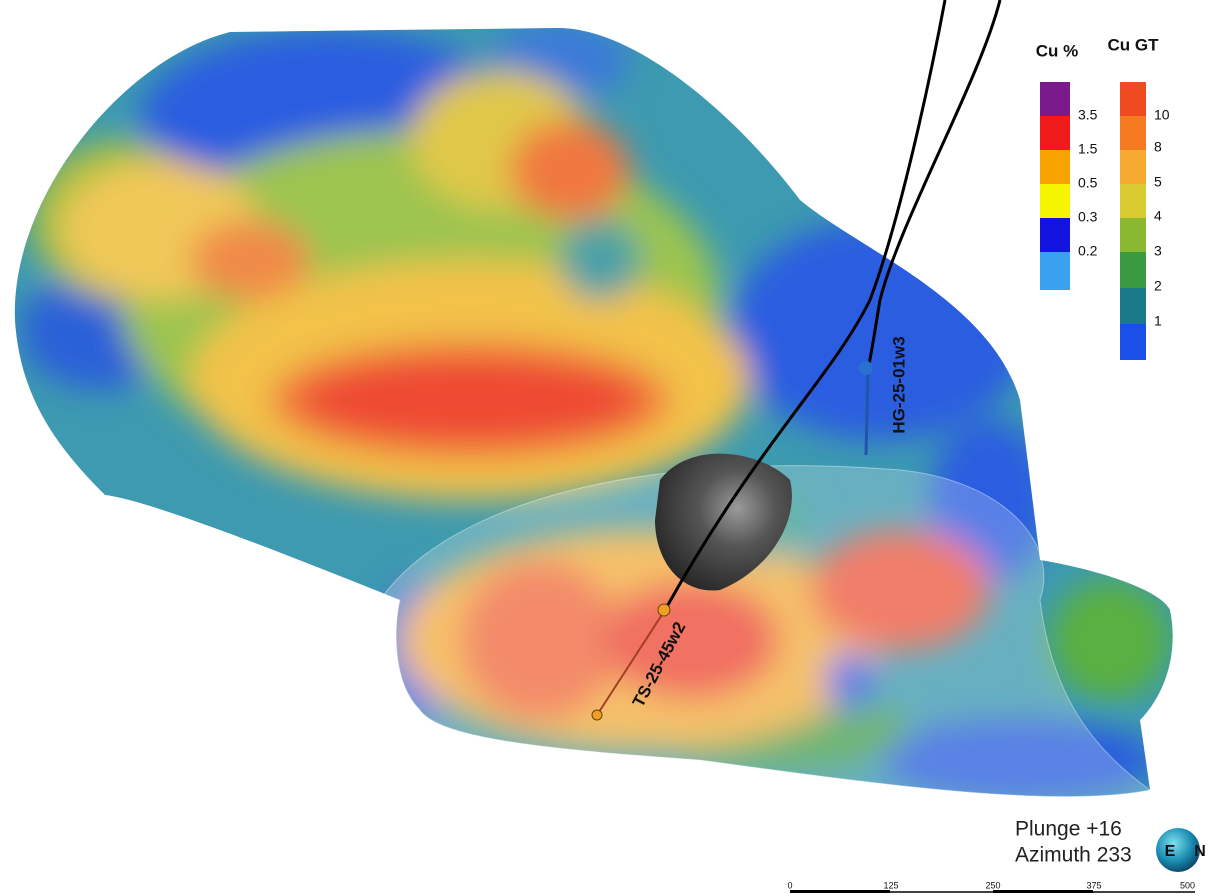 The image size is (1212, 896). I want to click on legend-label: 8, so click(1158, 147).